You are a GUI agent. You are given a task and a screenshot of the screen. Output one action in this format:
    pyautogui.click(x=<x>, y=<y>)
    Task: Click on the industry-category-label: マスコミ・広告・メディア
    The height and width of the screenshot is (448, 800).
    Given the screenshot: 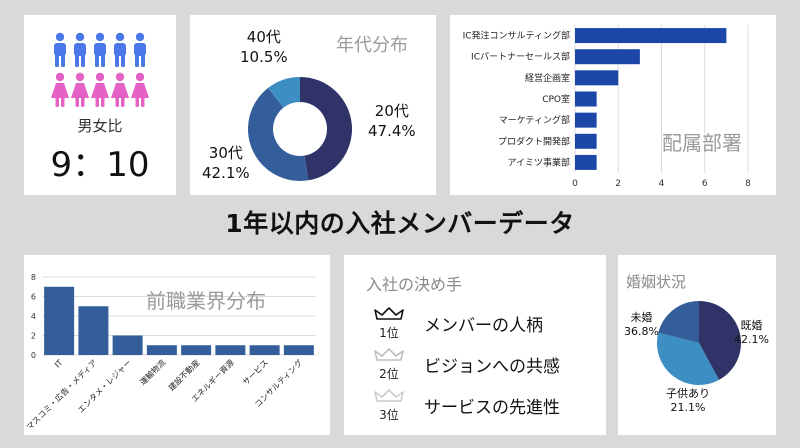 What is the action you would take?
    pyautogui.click(x=61, y=394)
    